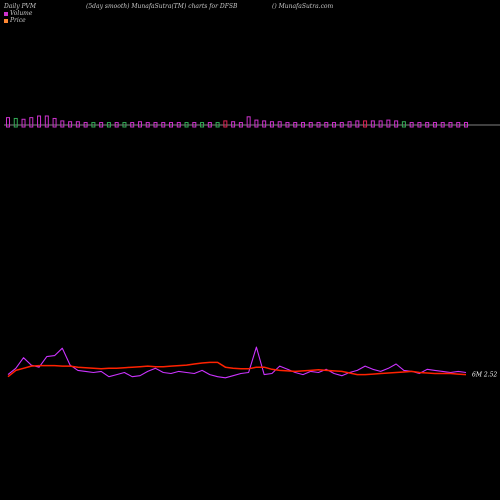 The image size is (500, 500). I want to click on pvm-series-line, so click(237, 362).